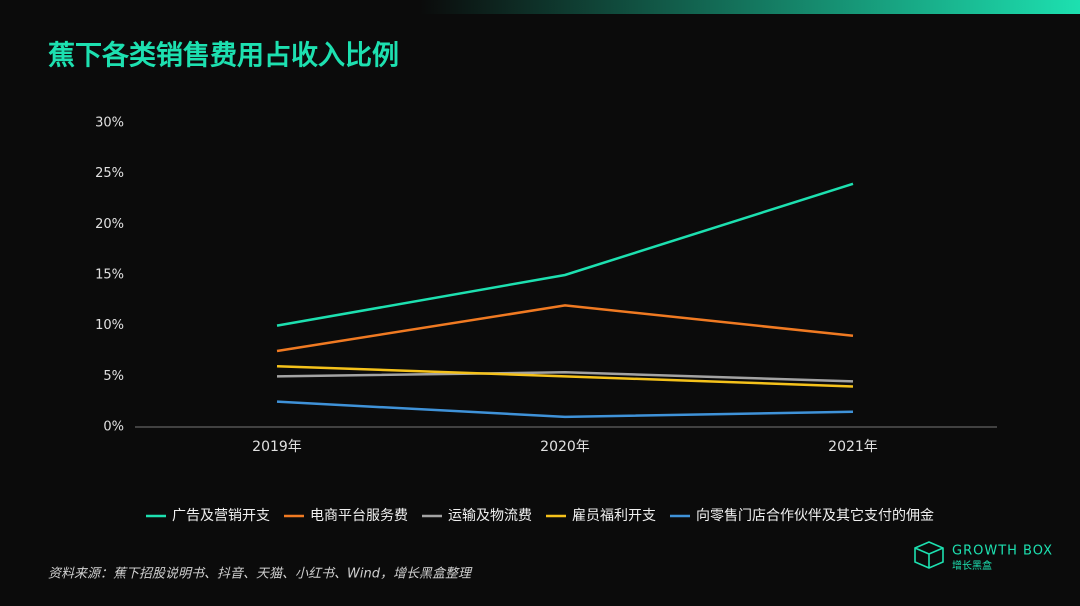 This screenshot has height=606, width=1080. Describe the element at coordinates (565, 447) in the screenshot. I see `x-tick-label: 2020年` at that location.